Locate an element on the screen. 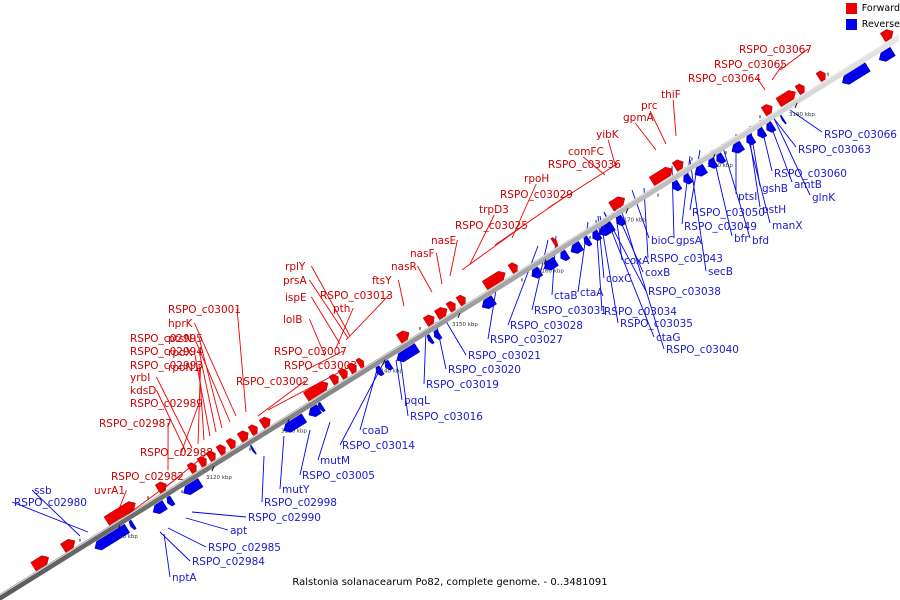 The image size is (900, 600). legend-reverse: Reverse is located at coordinates (872, 24).